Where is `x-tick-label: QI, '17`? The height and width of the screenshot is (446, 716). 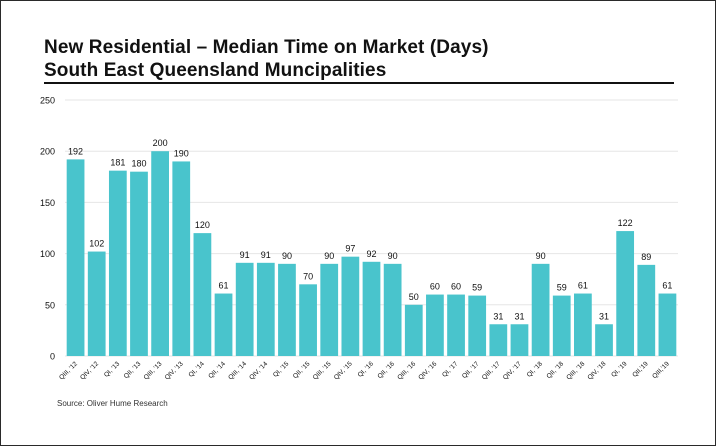
x-tick-label: QI, '17 is located at coordinates (450, 369).